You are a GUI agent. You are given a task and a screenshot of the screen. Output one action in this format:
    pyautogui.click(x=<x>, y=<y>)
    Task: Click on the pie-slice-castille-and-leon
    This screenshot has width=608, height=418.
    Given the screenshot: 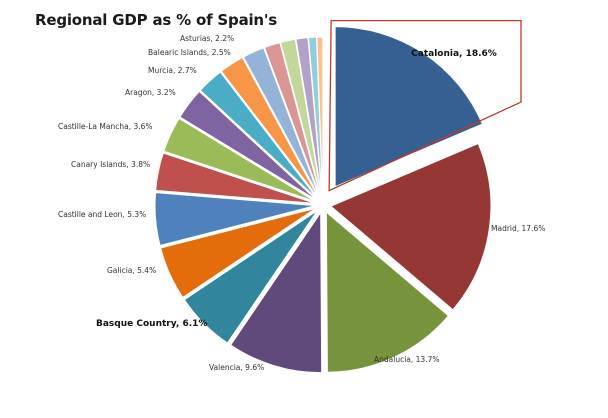 What is the action you would take?
    pyautogui.click(x=235, y=219)
    